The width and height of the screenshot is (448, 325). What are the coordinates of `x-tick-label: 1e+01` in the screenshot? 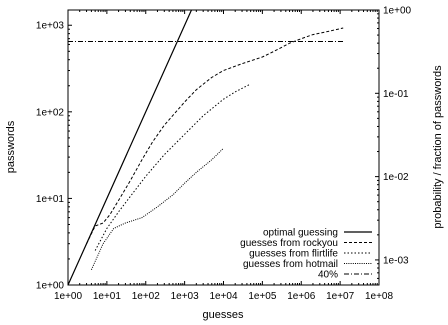 It's located at (107, 296).